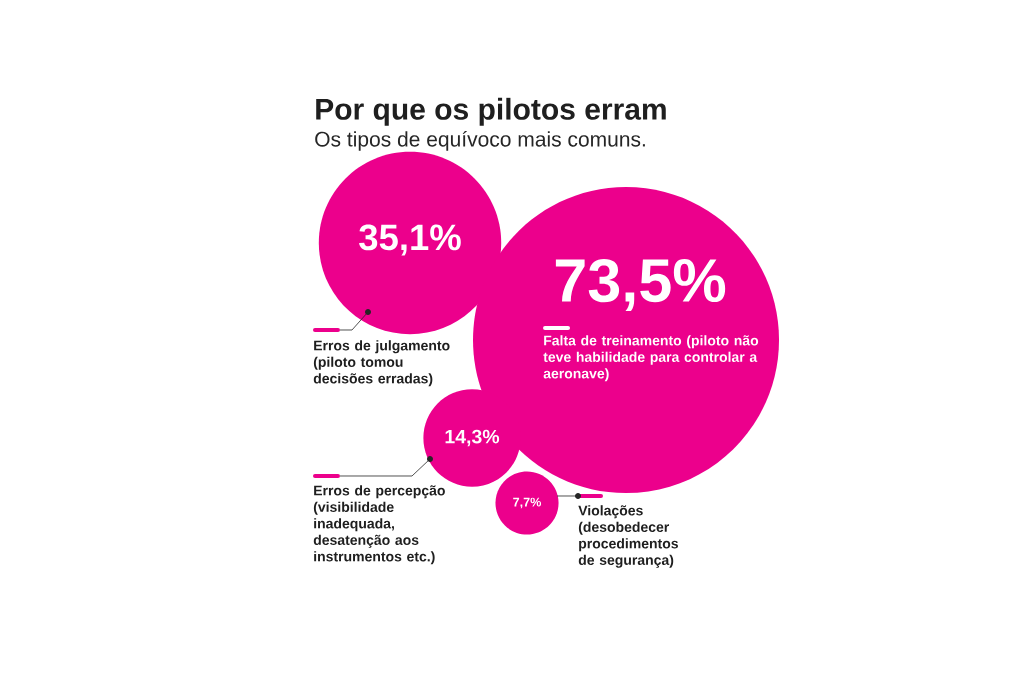 This screenshot has width=1024, height=682. Describe the element at coordinates (651, 358) in the screenshot. I see `category-label: Falta de treinamento (piloto não teve habilidade para controlar a aeronave)` at that location.